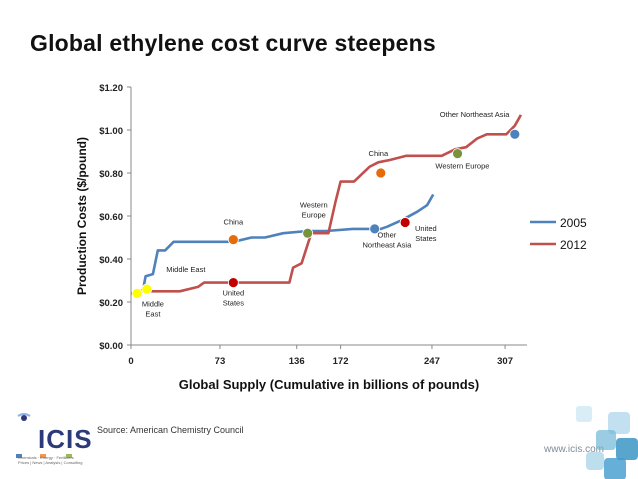 The height and width of the screenshot is (479, 638). I want to click on logo-mark-icon, so click(44, 435).